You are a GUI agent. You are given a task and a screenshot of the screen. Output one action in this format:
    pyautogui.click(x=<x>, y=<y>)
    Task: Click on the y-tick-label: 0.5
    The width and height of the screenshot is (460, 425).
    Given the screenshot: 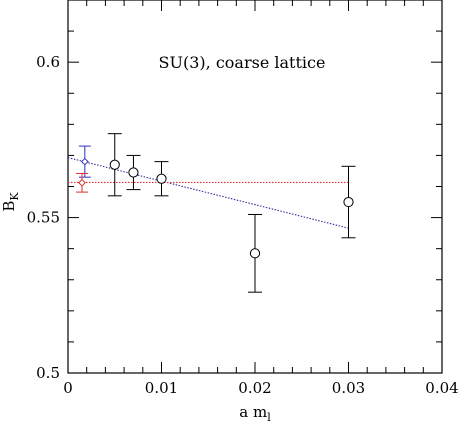 What is the action you would take?
    pyautogui.click(x=48, y=373)
    